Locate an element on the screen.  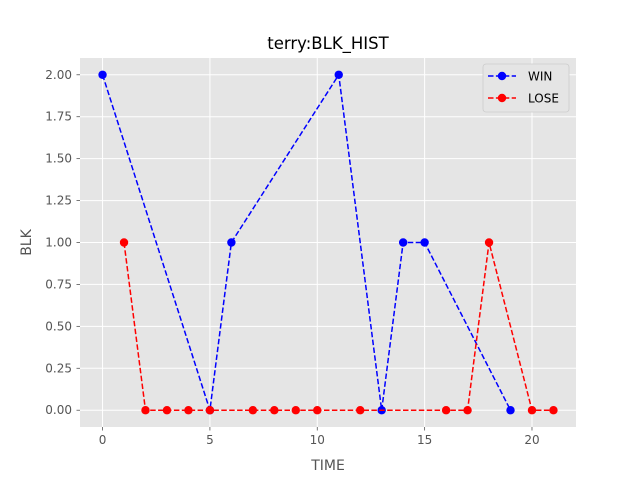
legend-win-label: WIN is located at coordinates (540, 77).